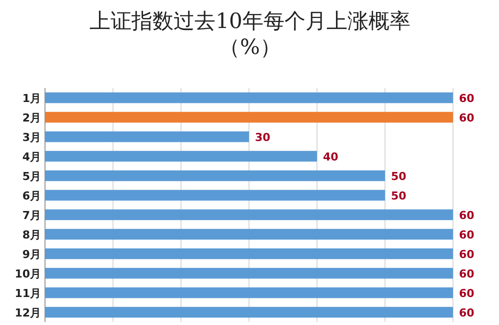  Describe the element at coordinates (31, 254) in the screenshot. I see `y-tick-label: 9月` at that location.